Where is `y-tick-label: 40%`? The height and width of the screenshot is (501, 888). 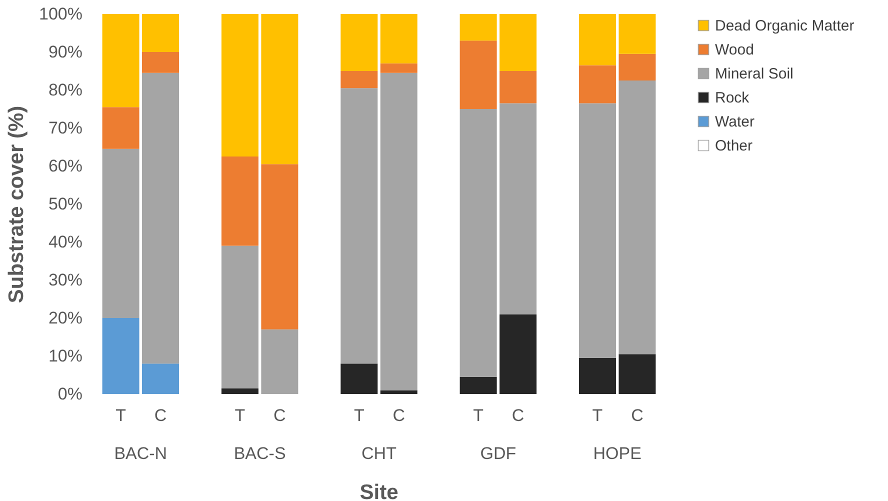
y-tick-label: 40% is located at coordinates (65, 242).